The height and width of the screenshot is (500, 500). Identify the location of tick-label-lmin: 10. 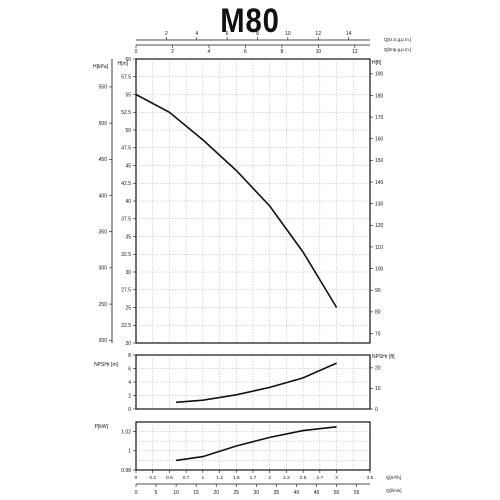
(176, 493).